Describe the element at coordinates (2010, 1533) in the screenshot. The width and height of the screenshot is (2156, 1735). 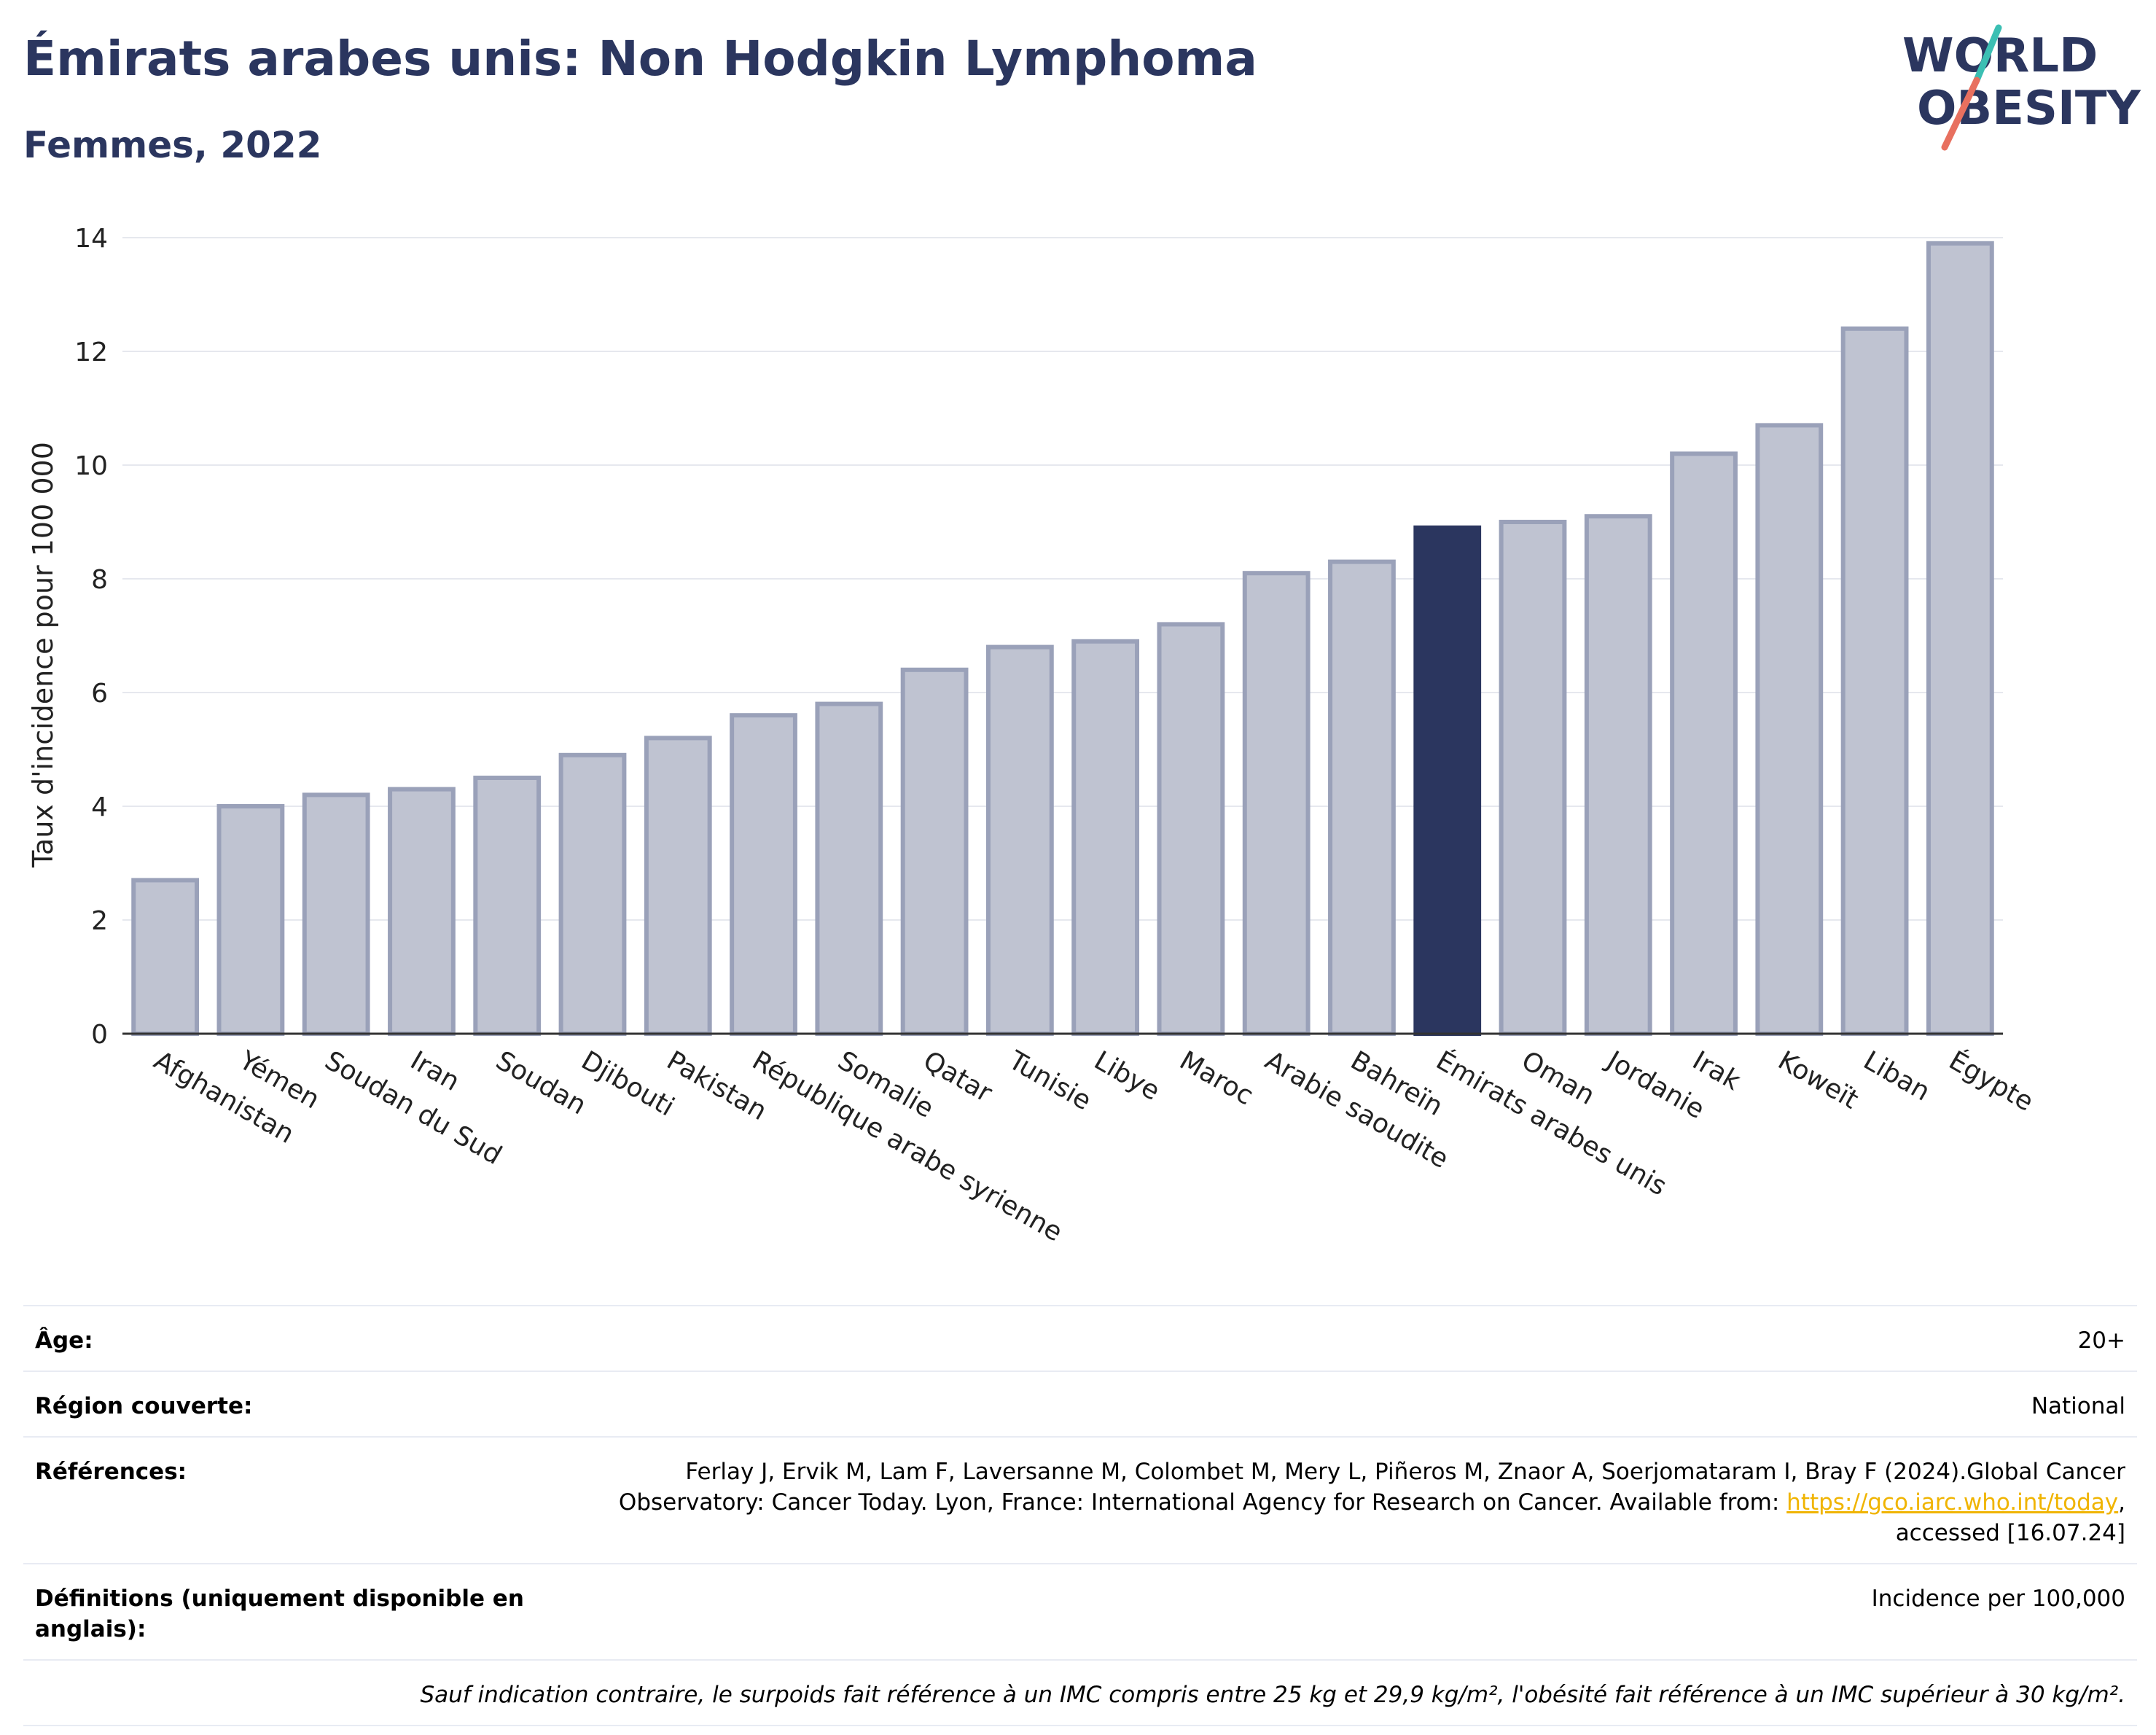
I see `references-line-3: accessed [16.07.24]` at that location.